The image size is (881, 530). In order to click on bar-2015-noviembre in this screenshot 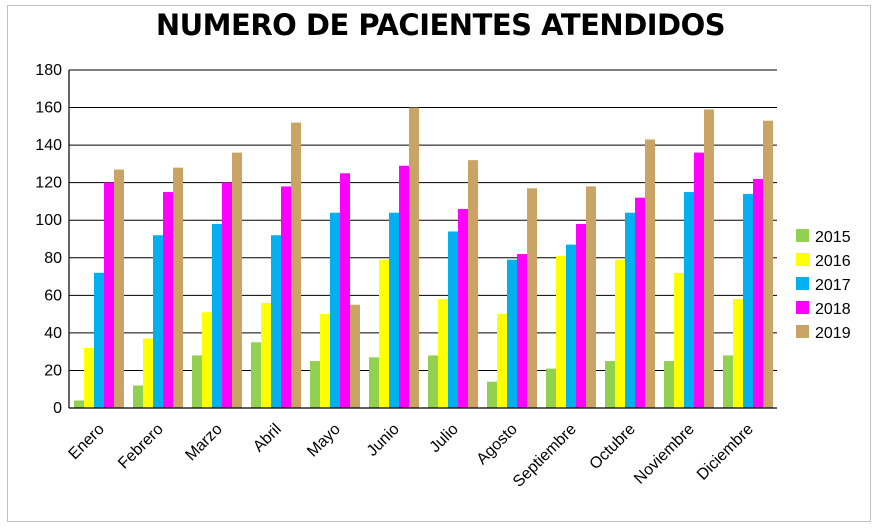, I will do `click(669, 384)`.